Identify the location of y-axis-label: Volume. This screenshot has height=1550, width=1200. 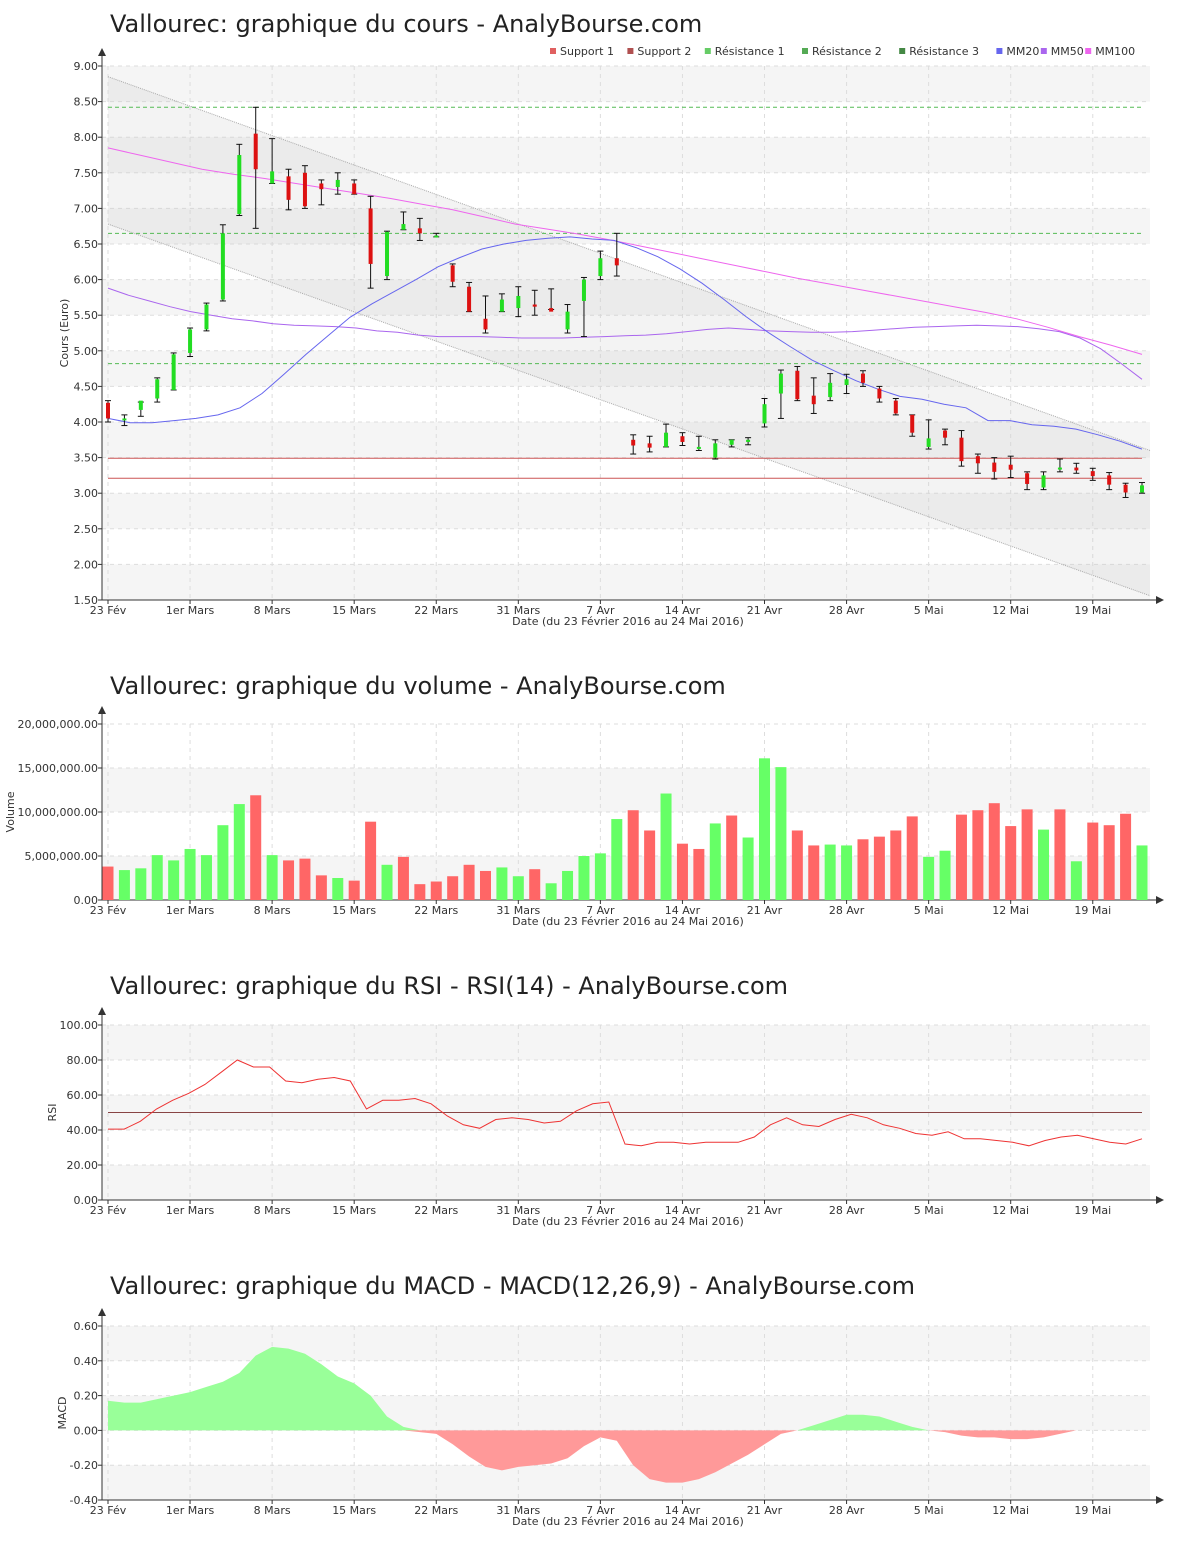
(10, 811).